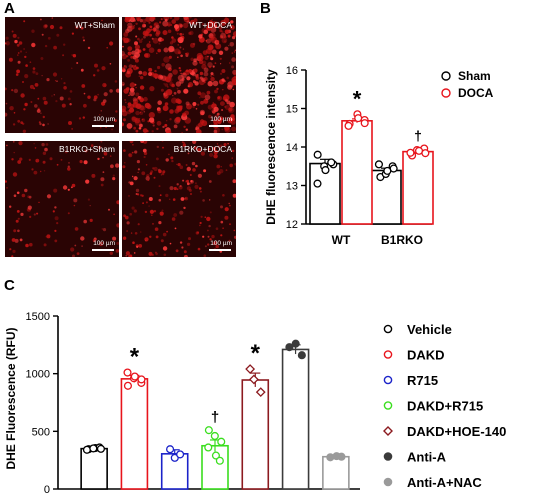  What do you see at coordinates (418, 136) in the screenshot?
I see `significance-marker: †` at bounding box center [418, 136].